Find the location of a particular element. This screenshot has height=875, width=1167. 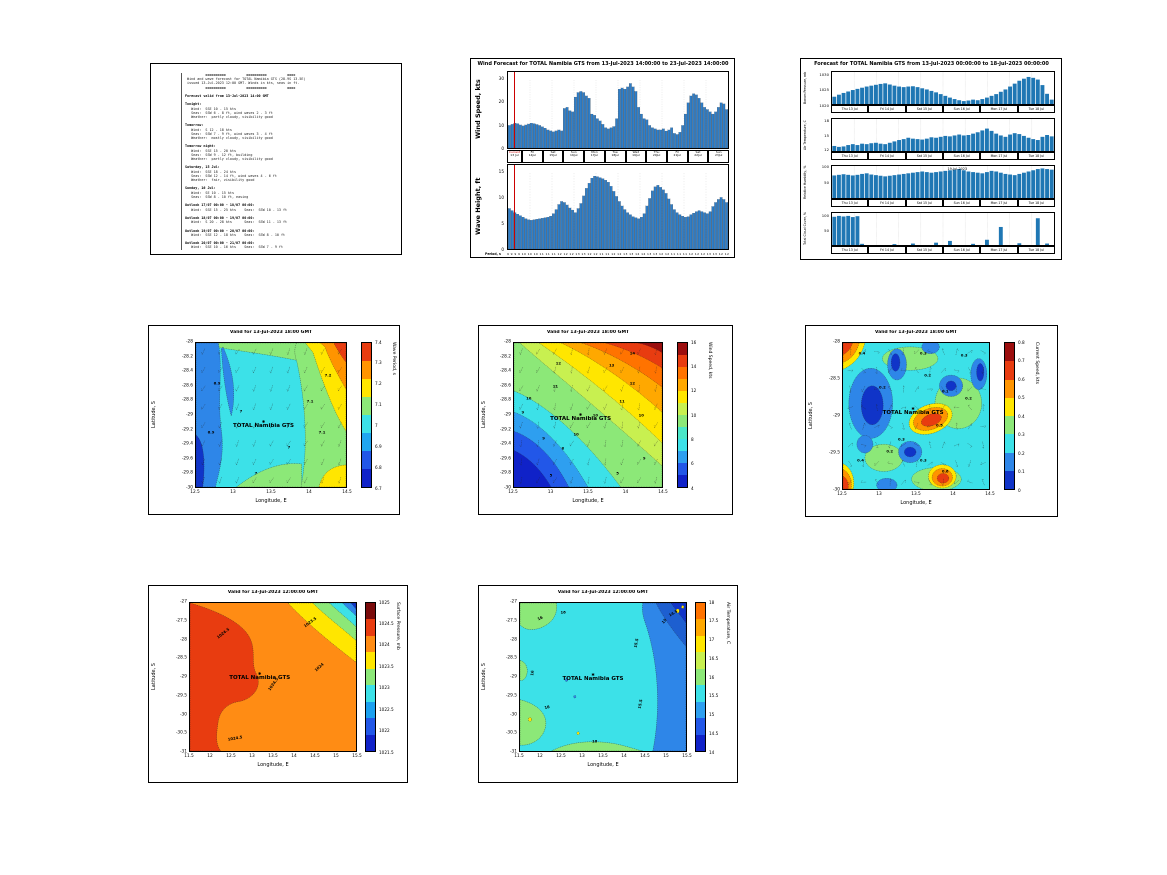

forecast-subplot-chart: 19-Jul-2023 is located at coordinates (943, 182).